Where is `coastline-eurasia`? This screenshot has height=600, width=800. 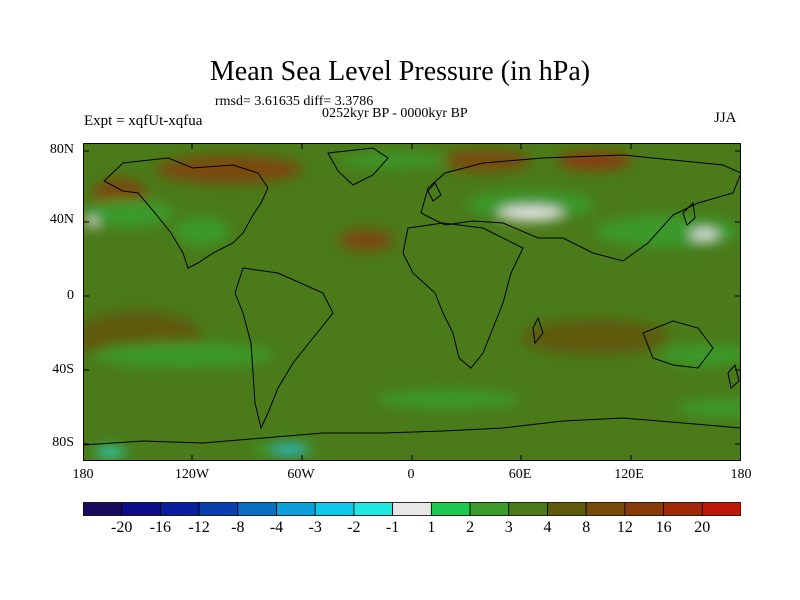 coastline-eurasia is located at coordinates (580, 208).